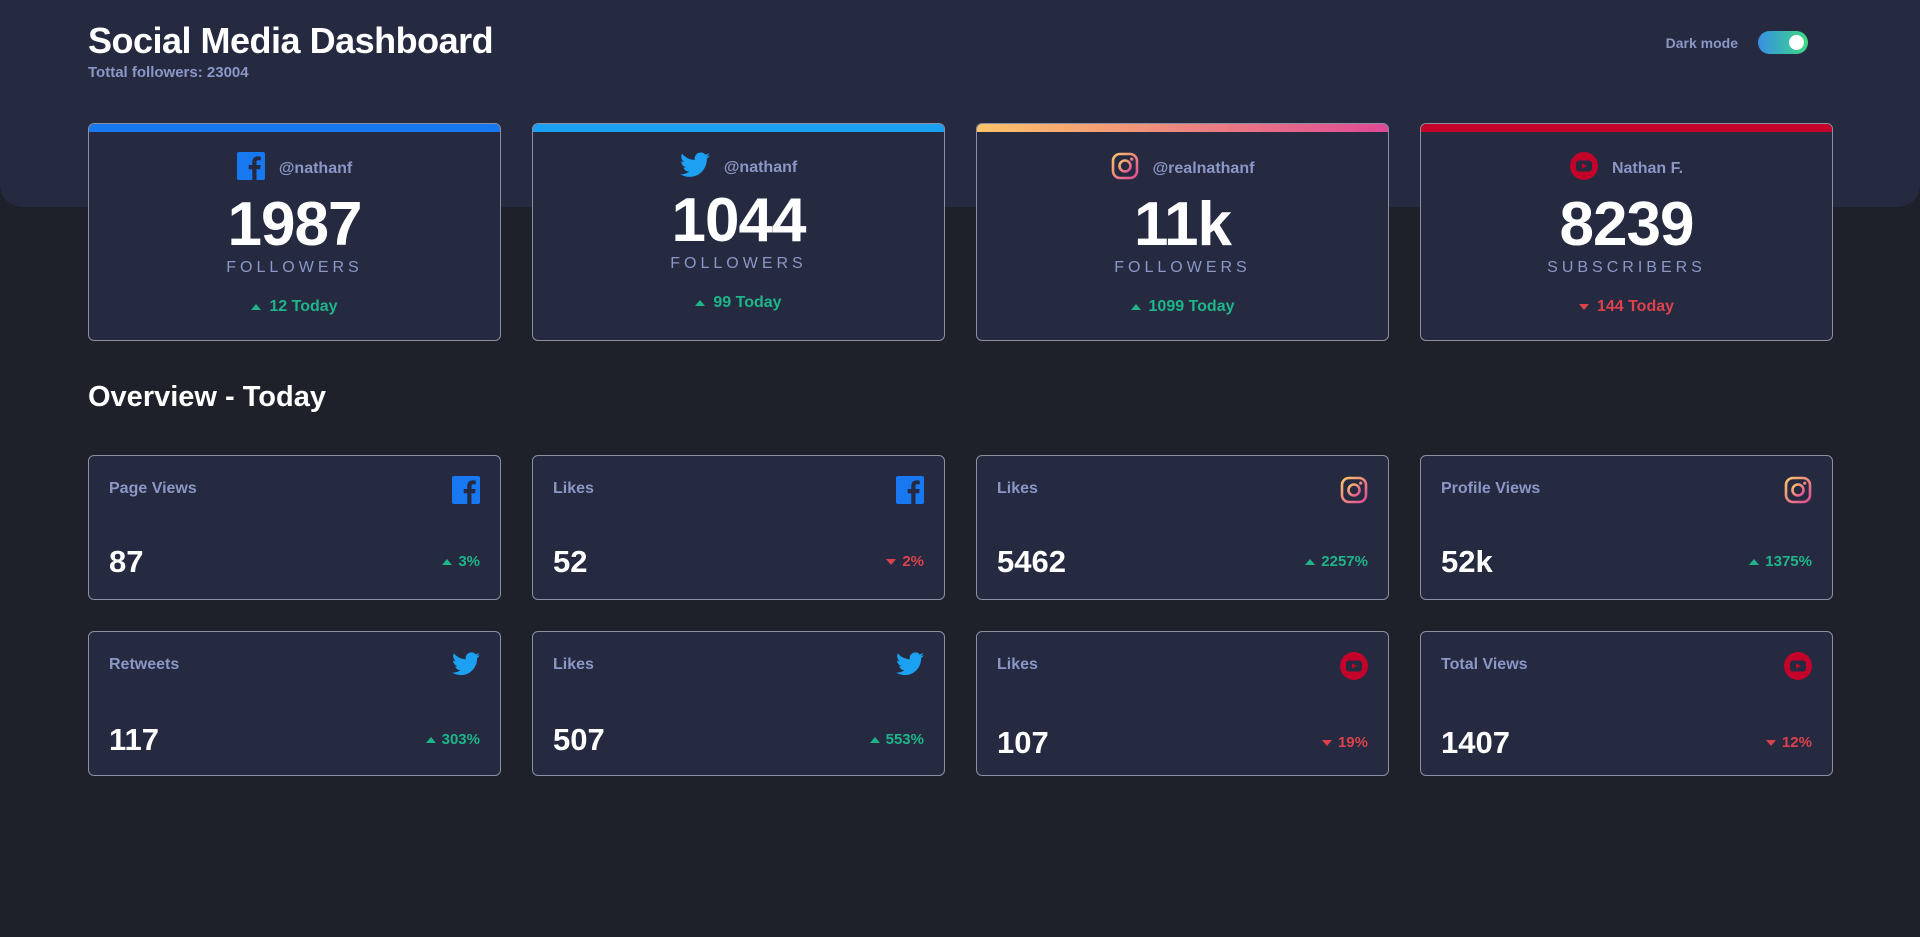 The height and width of the screenshot is (937, 1920). I want to click on follower-count: 1044, so click(739, 220).